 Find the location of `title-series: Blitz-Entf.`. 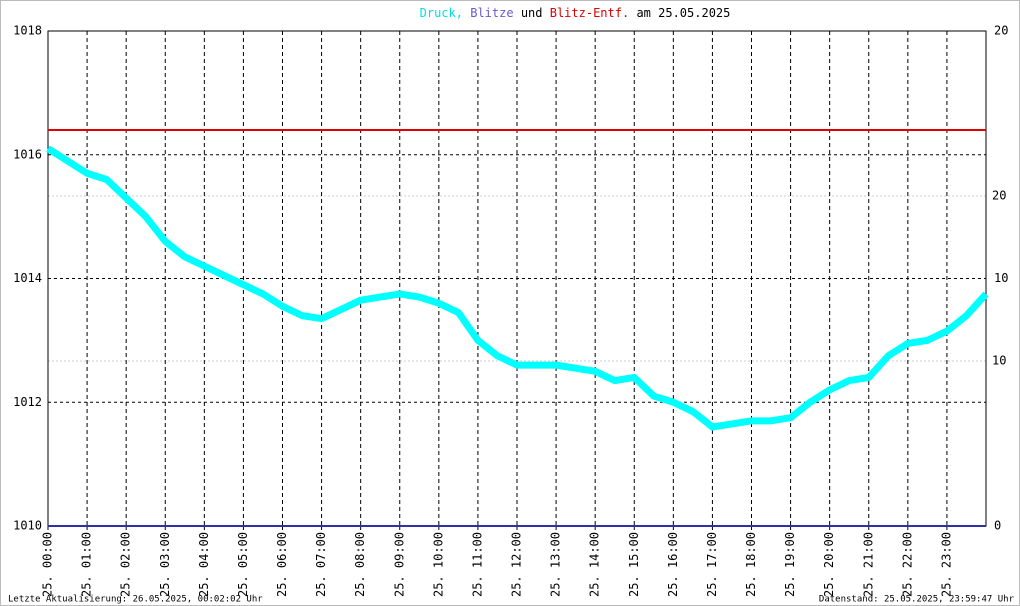

title-series: Blitz-Entf. is located at coordinates (589, 13).